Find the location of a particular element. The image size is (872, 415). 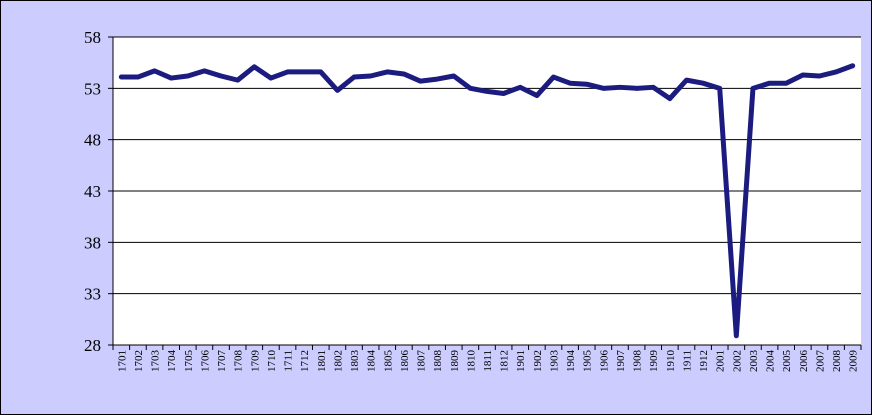

x-tick-label: 1703 is located at coordinates (156, 361).